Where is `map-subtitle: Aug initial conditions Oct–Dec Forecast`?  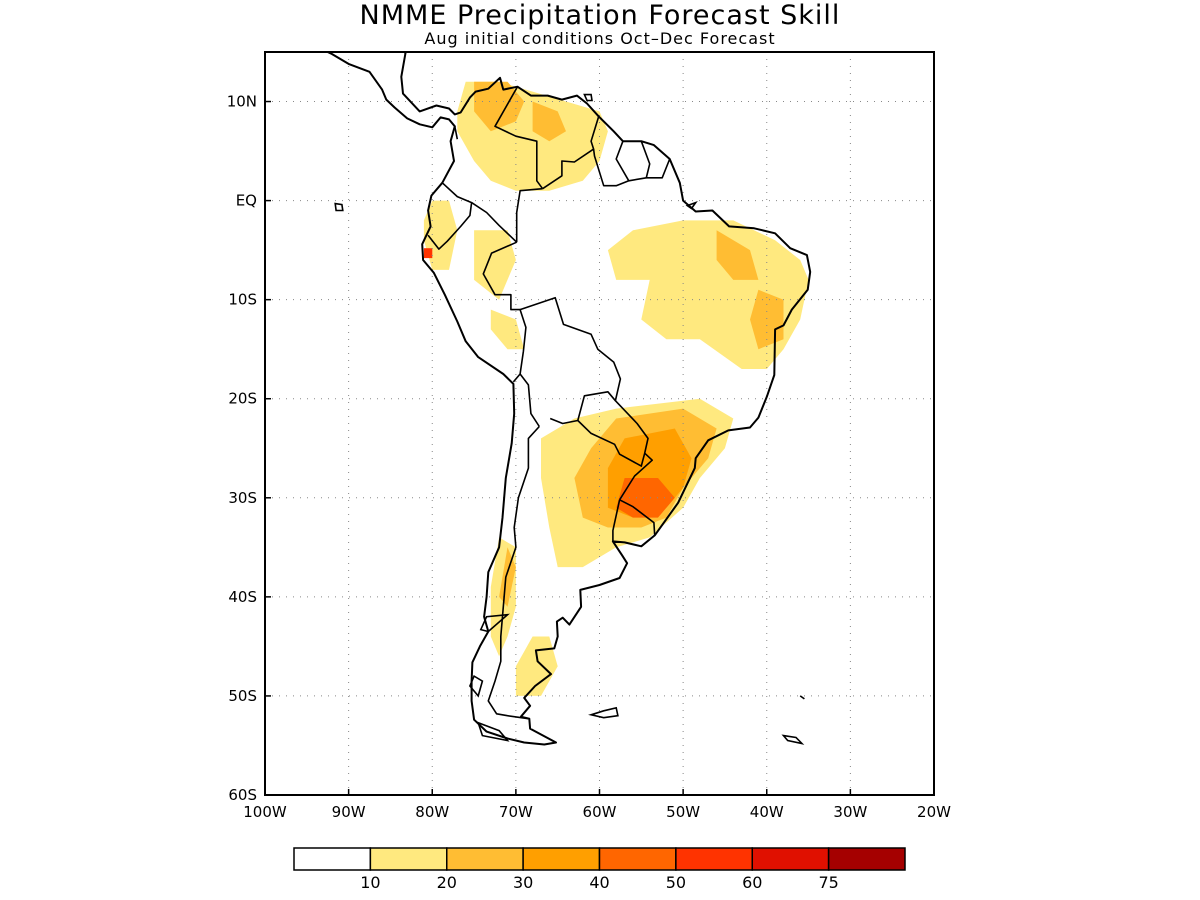
map-subtitle: Aug initial conditions Oct–Dec Forecast is located at coordinates (600, 38).